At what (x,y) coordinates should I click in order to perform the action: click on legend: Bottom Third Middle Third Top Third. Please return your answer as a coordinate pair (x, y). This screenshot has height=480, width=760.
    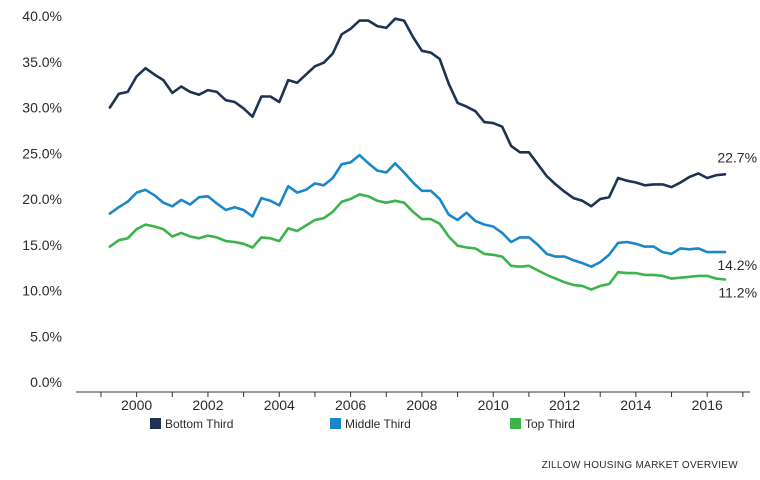
    Looking at the image, I should click on (362, 424).